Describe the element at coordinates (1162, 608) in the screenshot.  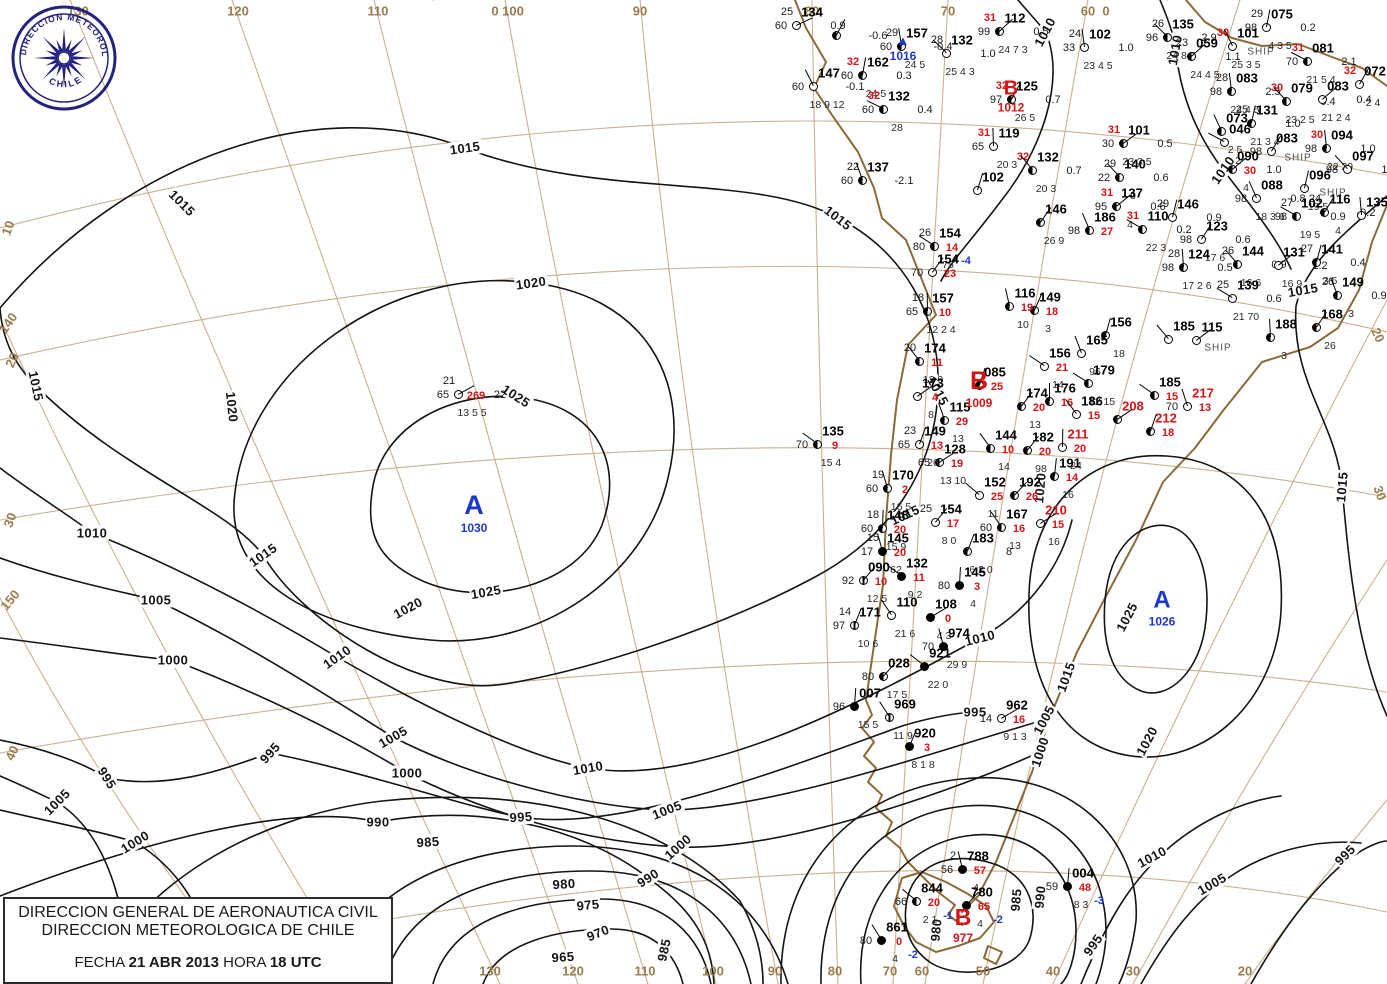
I see `pressure-center: A 1026` at that location.